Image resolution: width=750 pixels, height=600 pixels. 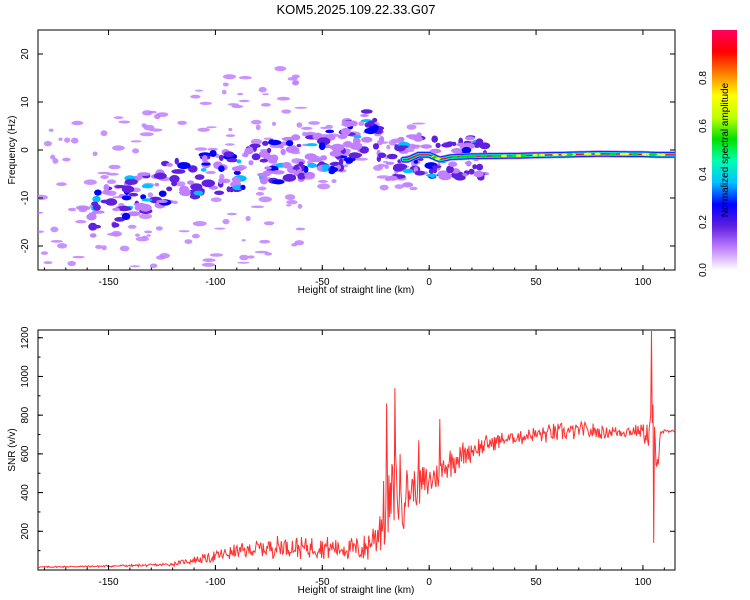 I want to click on y-tick-label: 10, so click(x=25, y=102).